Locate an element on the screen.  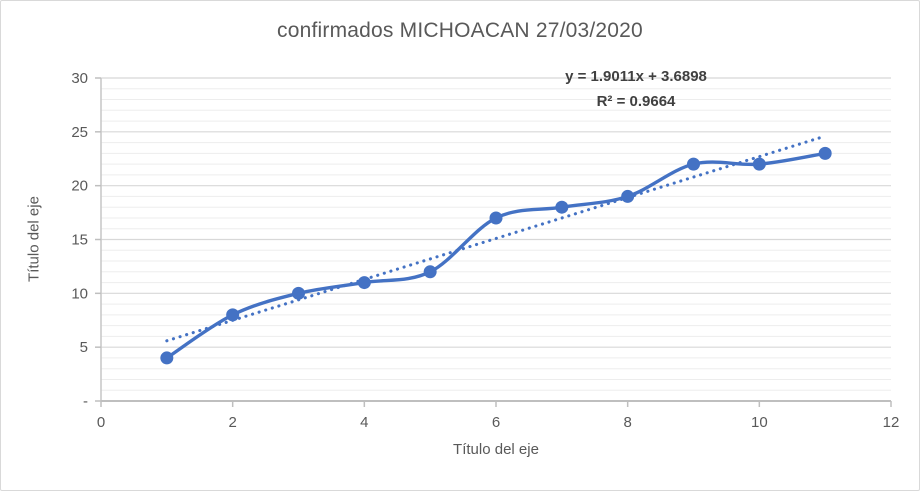
y-tick-label: 10 is located at coordinates (79, 293).